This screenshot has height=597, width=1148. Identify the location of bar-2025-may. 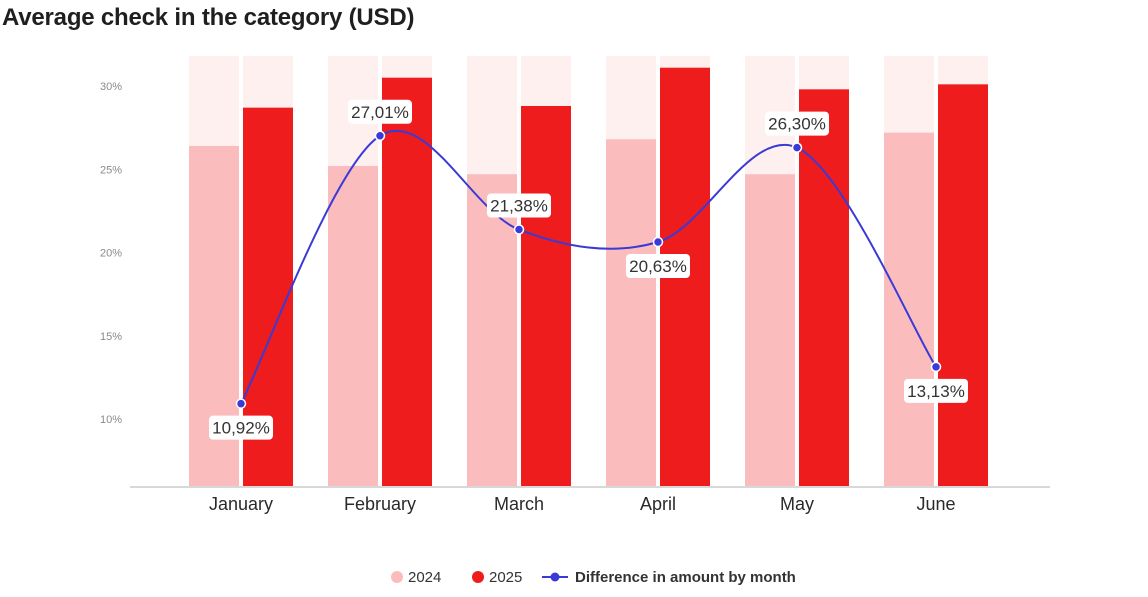
(824, 287).